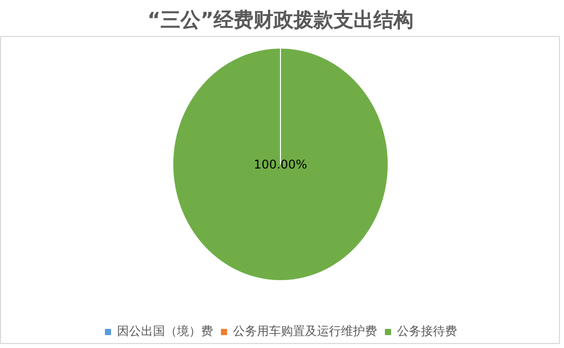  Describe the element at coordinates (305, 331) in the screenshot. I see `legend-label: 公务用车购置及运行维护费` at that location.